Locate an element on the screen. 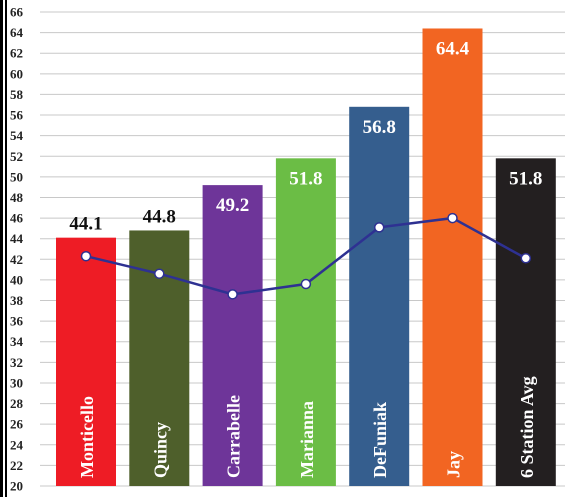 The width and height of the screenshot is (565, 497). average-line is located at coordinates (306, 256).